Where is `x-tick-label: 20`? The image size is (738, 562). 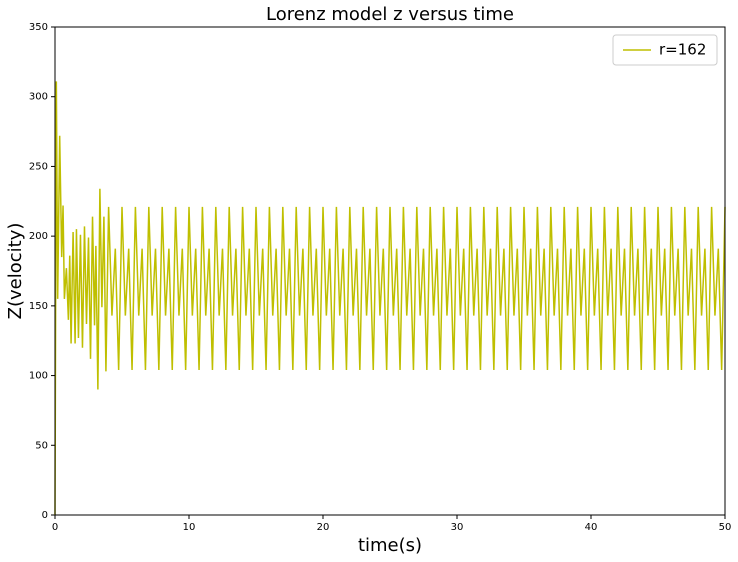 x-tick-label: 20 is located at coordinates (323, 527).